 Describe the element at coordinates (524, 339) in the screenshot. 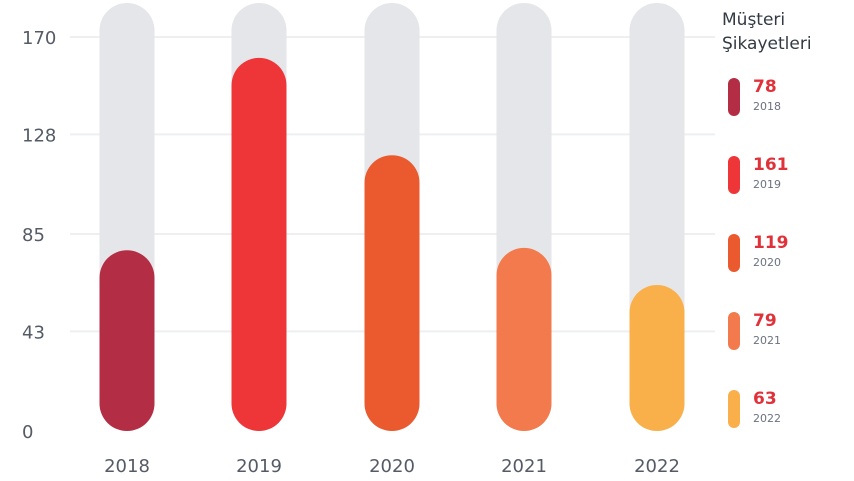

I see `bar-2021` at that location.